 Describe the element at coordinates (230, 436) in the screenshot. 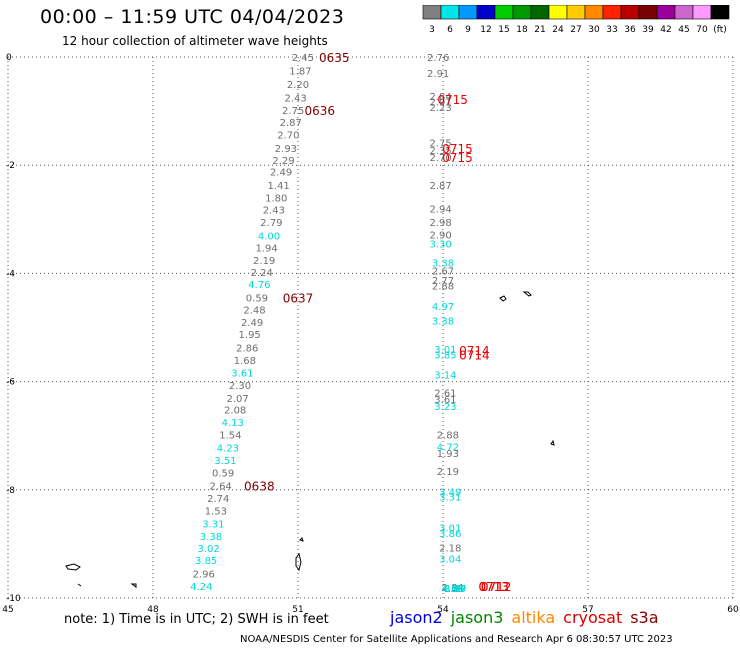

I see `swh-point: 1.54` at that location.